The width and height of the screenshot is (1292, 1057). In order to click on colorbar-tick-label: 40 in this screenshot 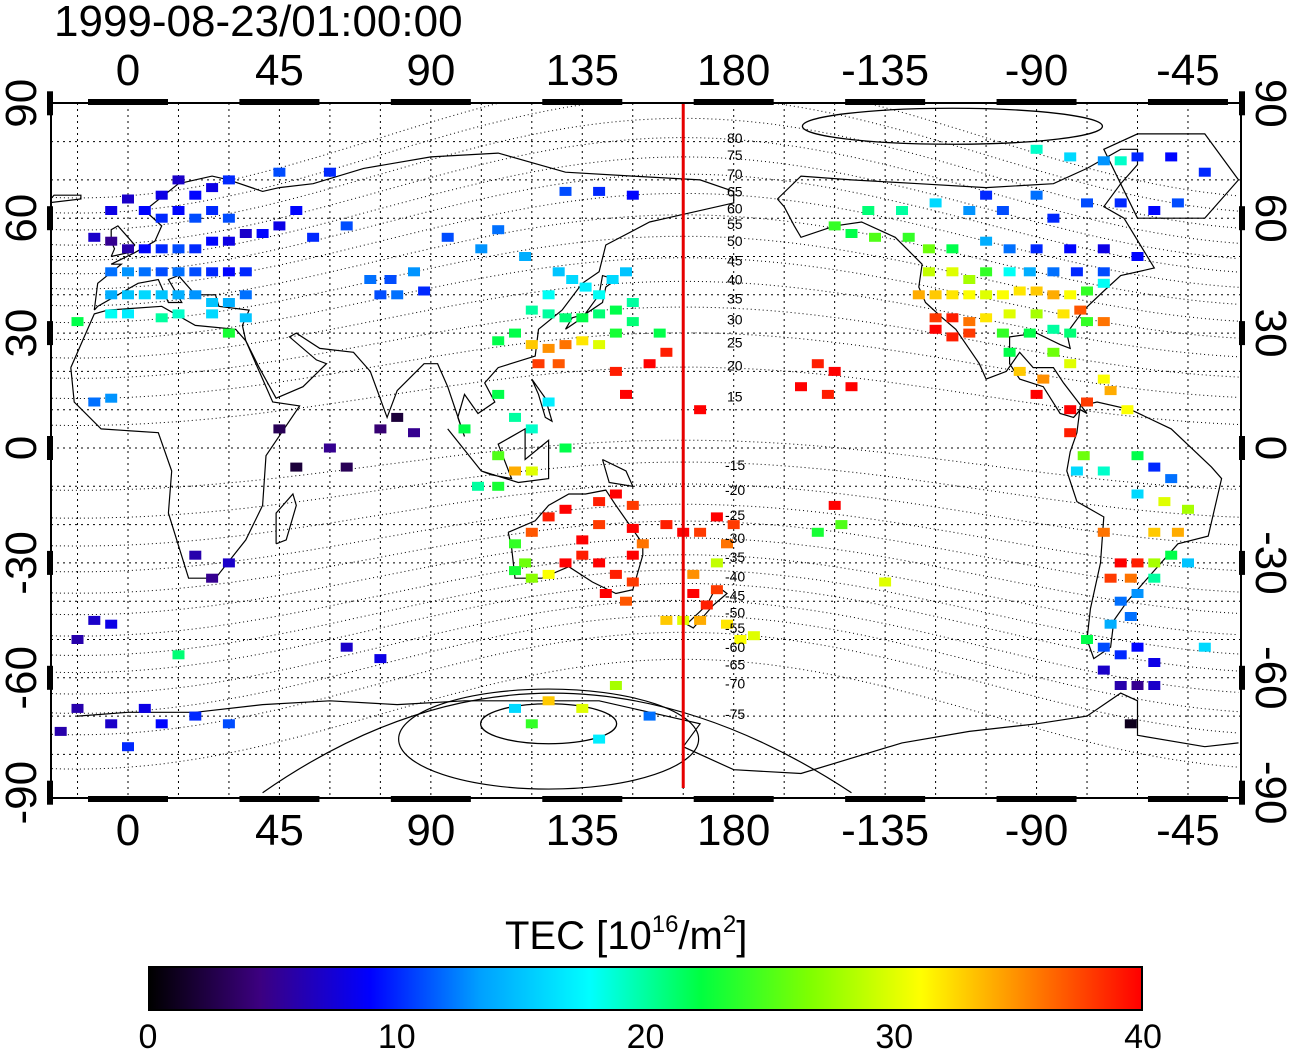, I will do `click(1143, 1037)`.